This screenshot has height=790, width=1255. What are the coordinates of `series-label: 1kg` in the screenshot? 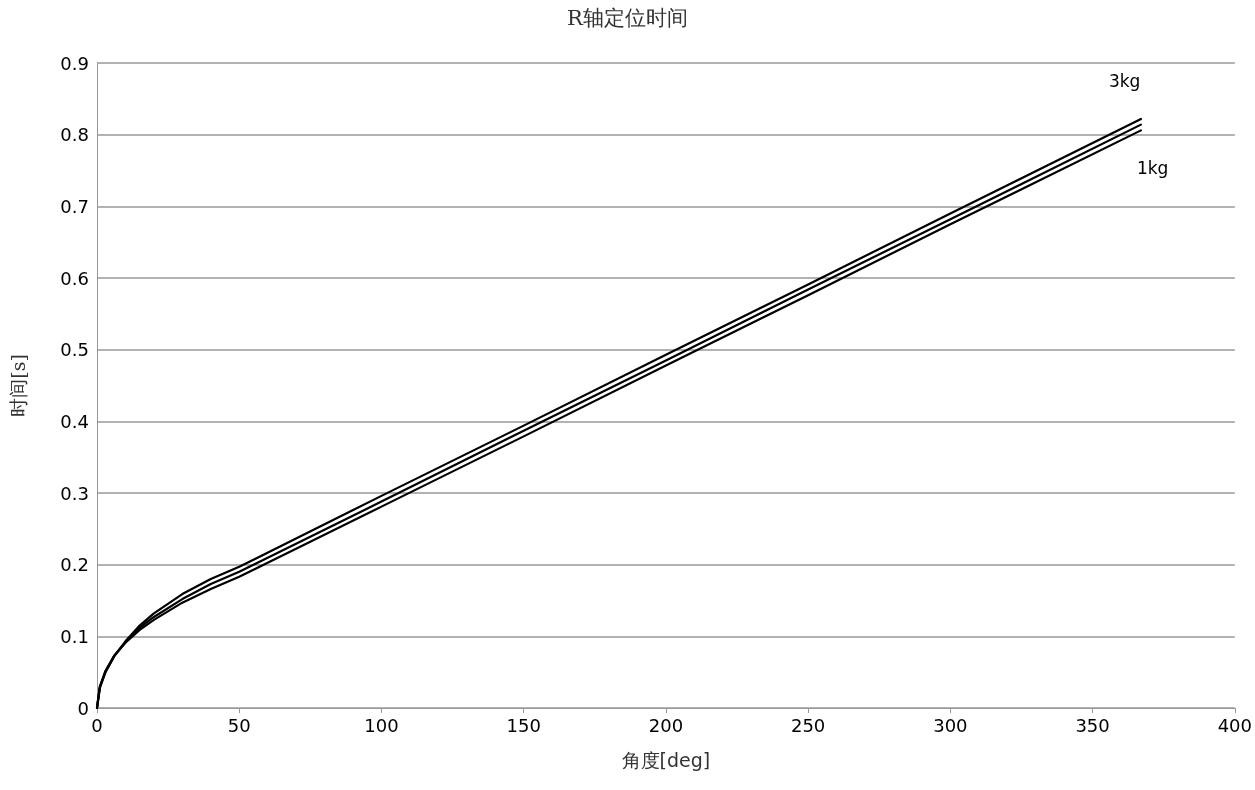 It's located at (1152, 168).